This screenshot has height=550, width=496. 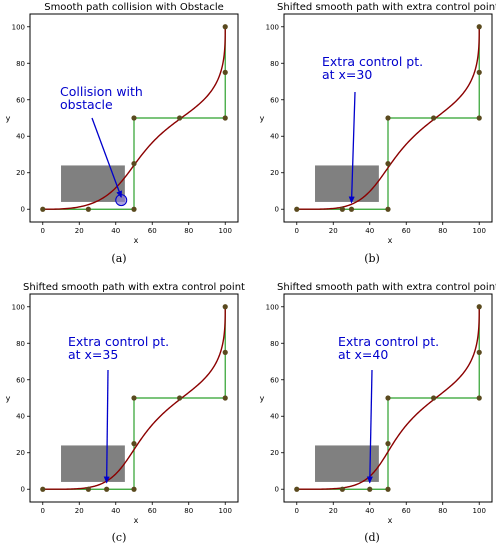 What do you see at coordinates (134, 7) in the screenshot?
I see `chart-title: Smooth path collision with Obstacle` at bounding box center [134, 7].